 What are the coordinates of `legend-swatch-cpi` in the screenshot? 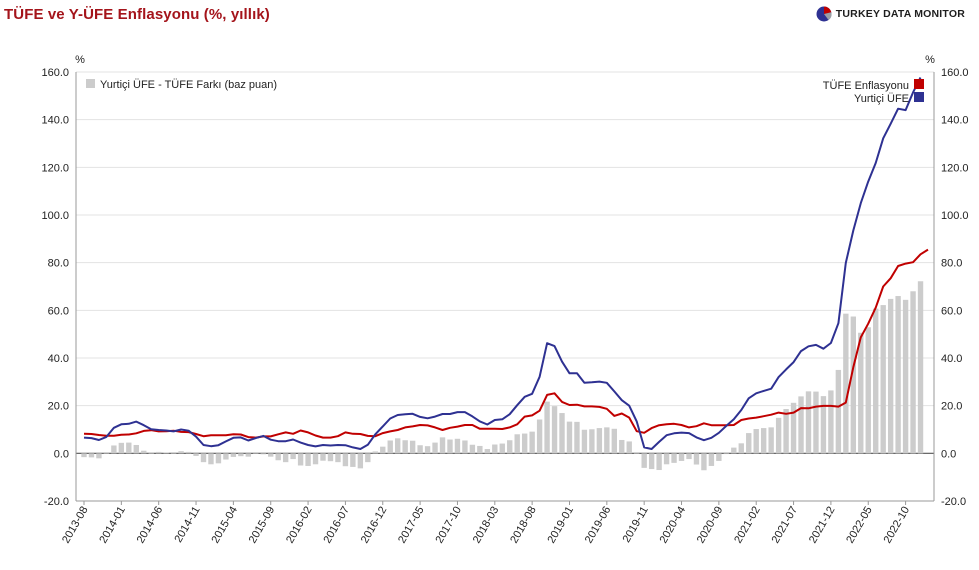 It's located at (919, 84).